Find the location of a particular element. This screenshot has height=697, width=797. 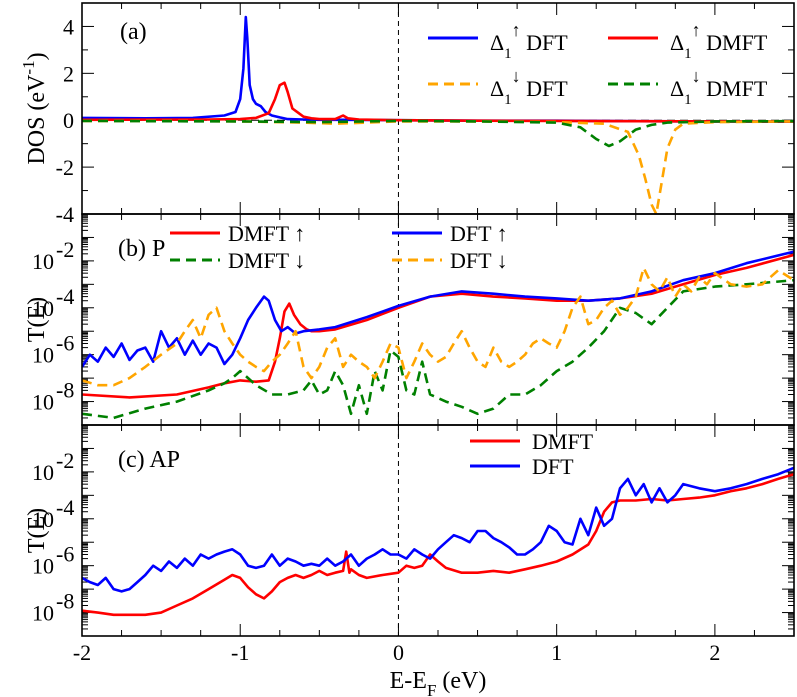

x-tick-label: 1 is located at coordinates (556, 652).